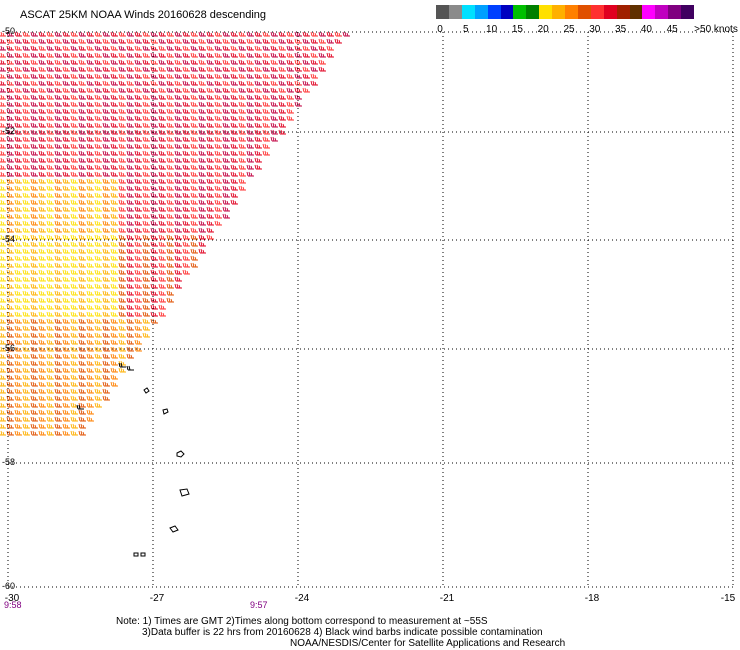 The image size is (740, 650). What do you see at coordinates (468, 12) in the screenshot?
I see `legend-swatch` at bounding box center [468, 12].